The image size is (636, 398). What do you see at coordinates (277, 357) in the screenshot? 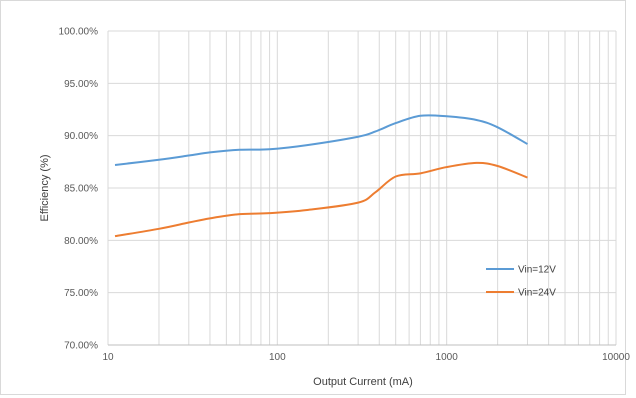
I see `x-tick-label: 100` at bounding box center [277, 357].